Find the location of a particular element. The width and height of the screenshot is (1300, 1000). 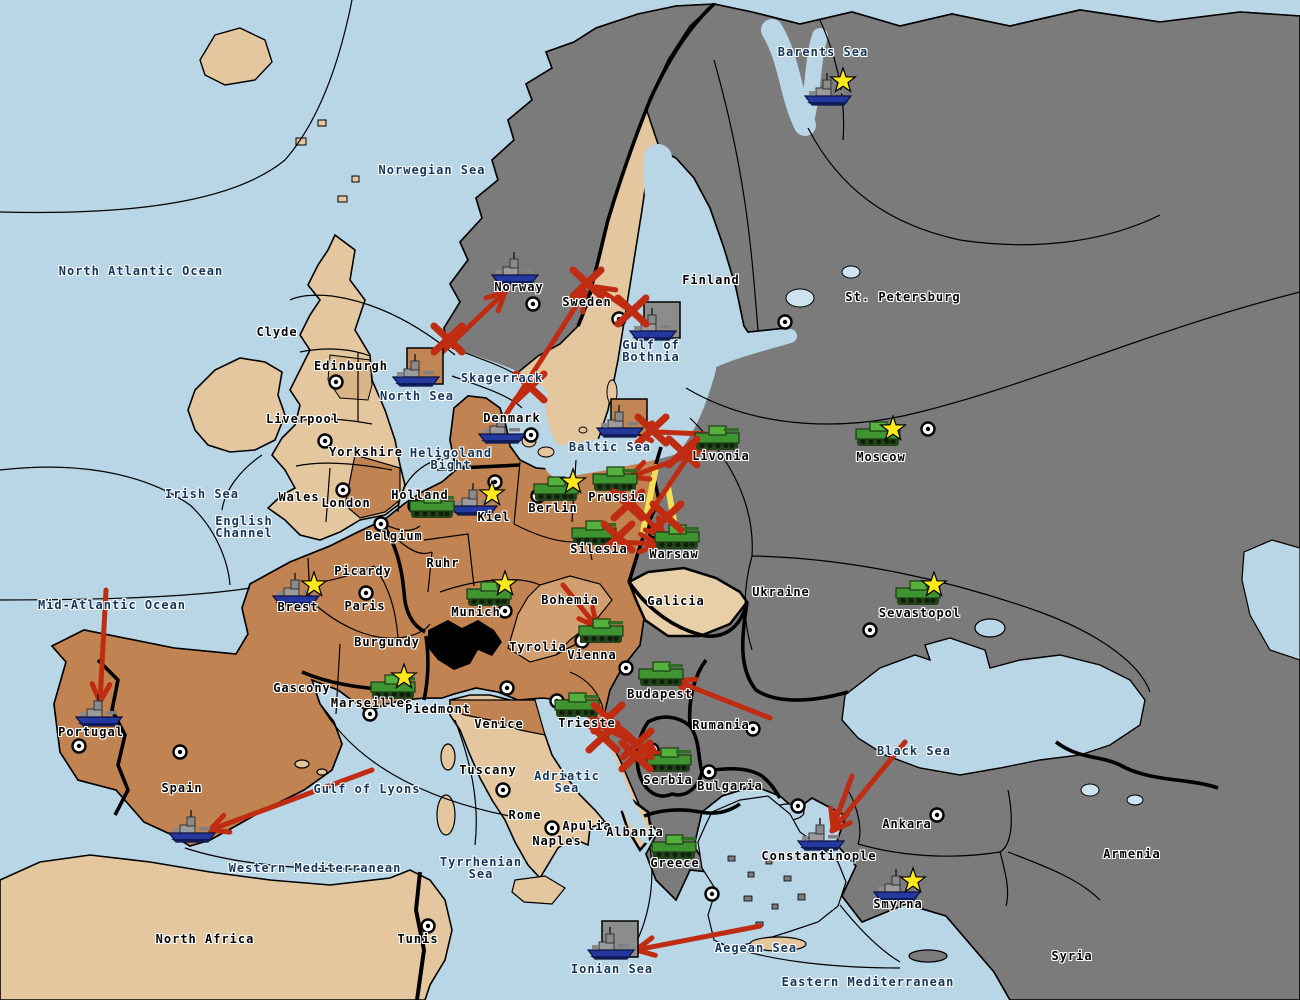

support-line is located at coordinates (649, 499).